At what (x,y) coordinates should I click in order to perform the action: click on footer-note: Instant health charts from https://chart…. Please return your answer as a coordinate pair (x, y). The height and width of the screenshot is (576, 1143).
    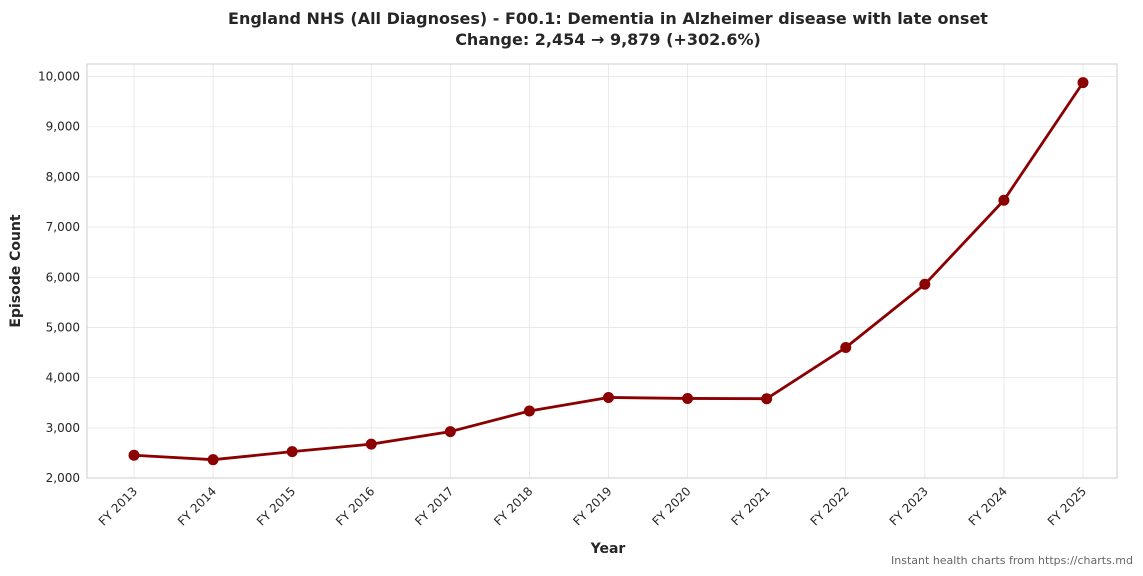
    Looking at the image, I should click on (1012, 560).